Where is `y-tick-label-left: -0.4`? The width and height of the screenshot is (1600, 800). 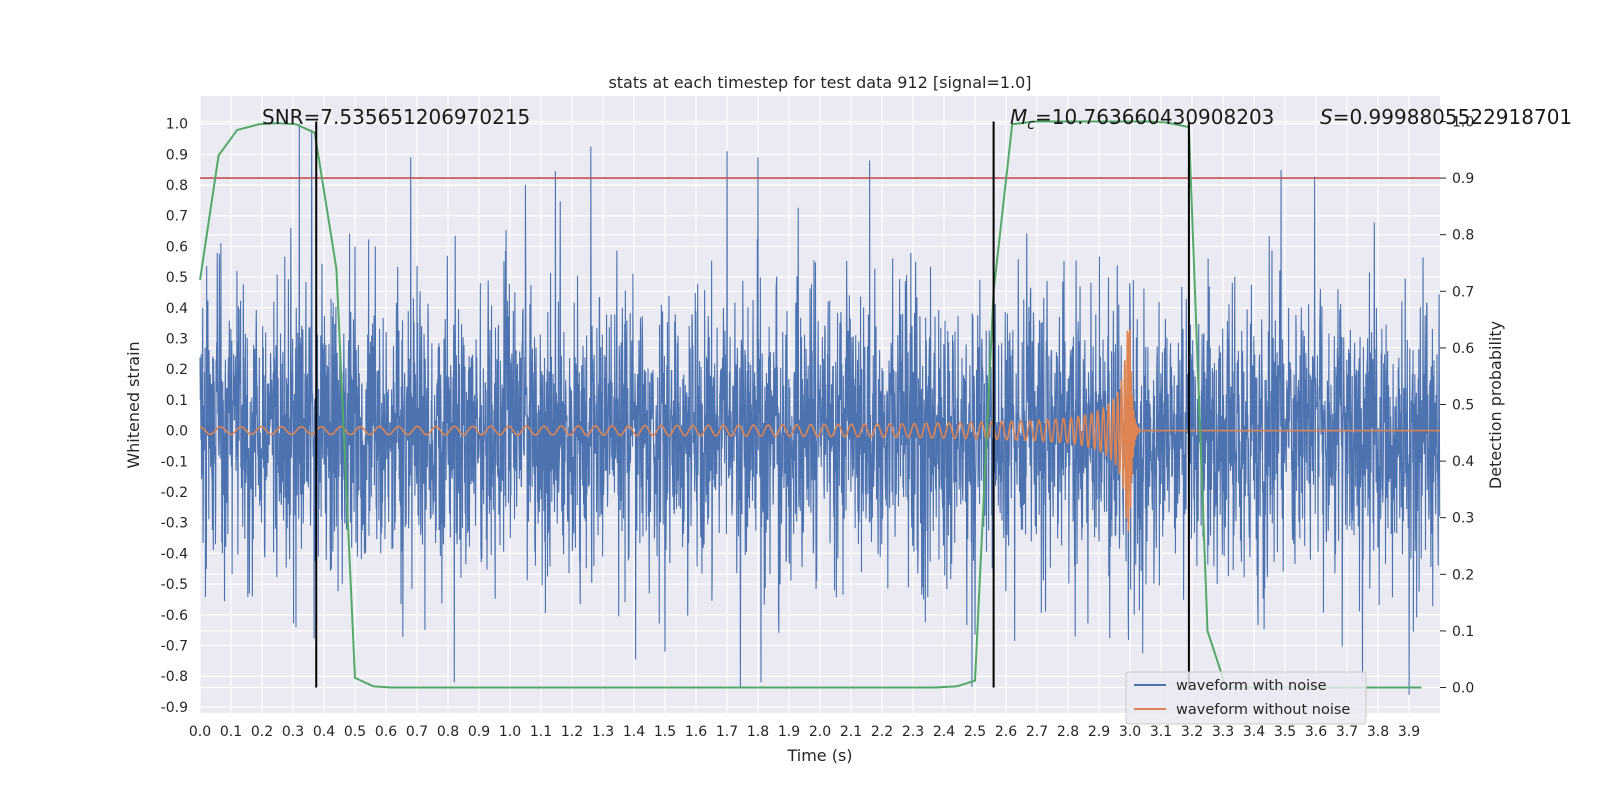
y-tick-label-left: -0.4 is located at coordinates (174, 554).